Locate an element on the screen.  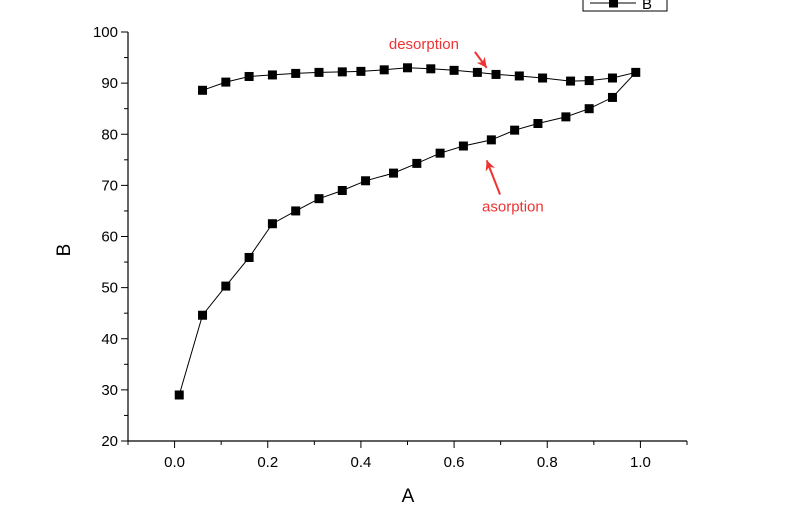
y-tick-label: 80 is located at coordinates (109, 134).